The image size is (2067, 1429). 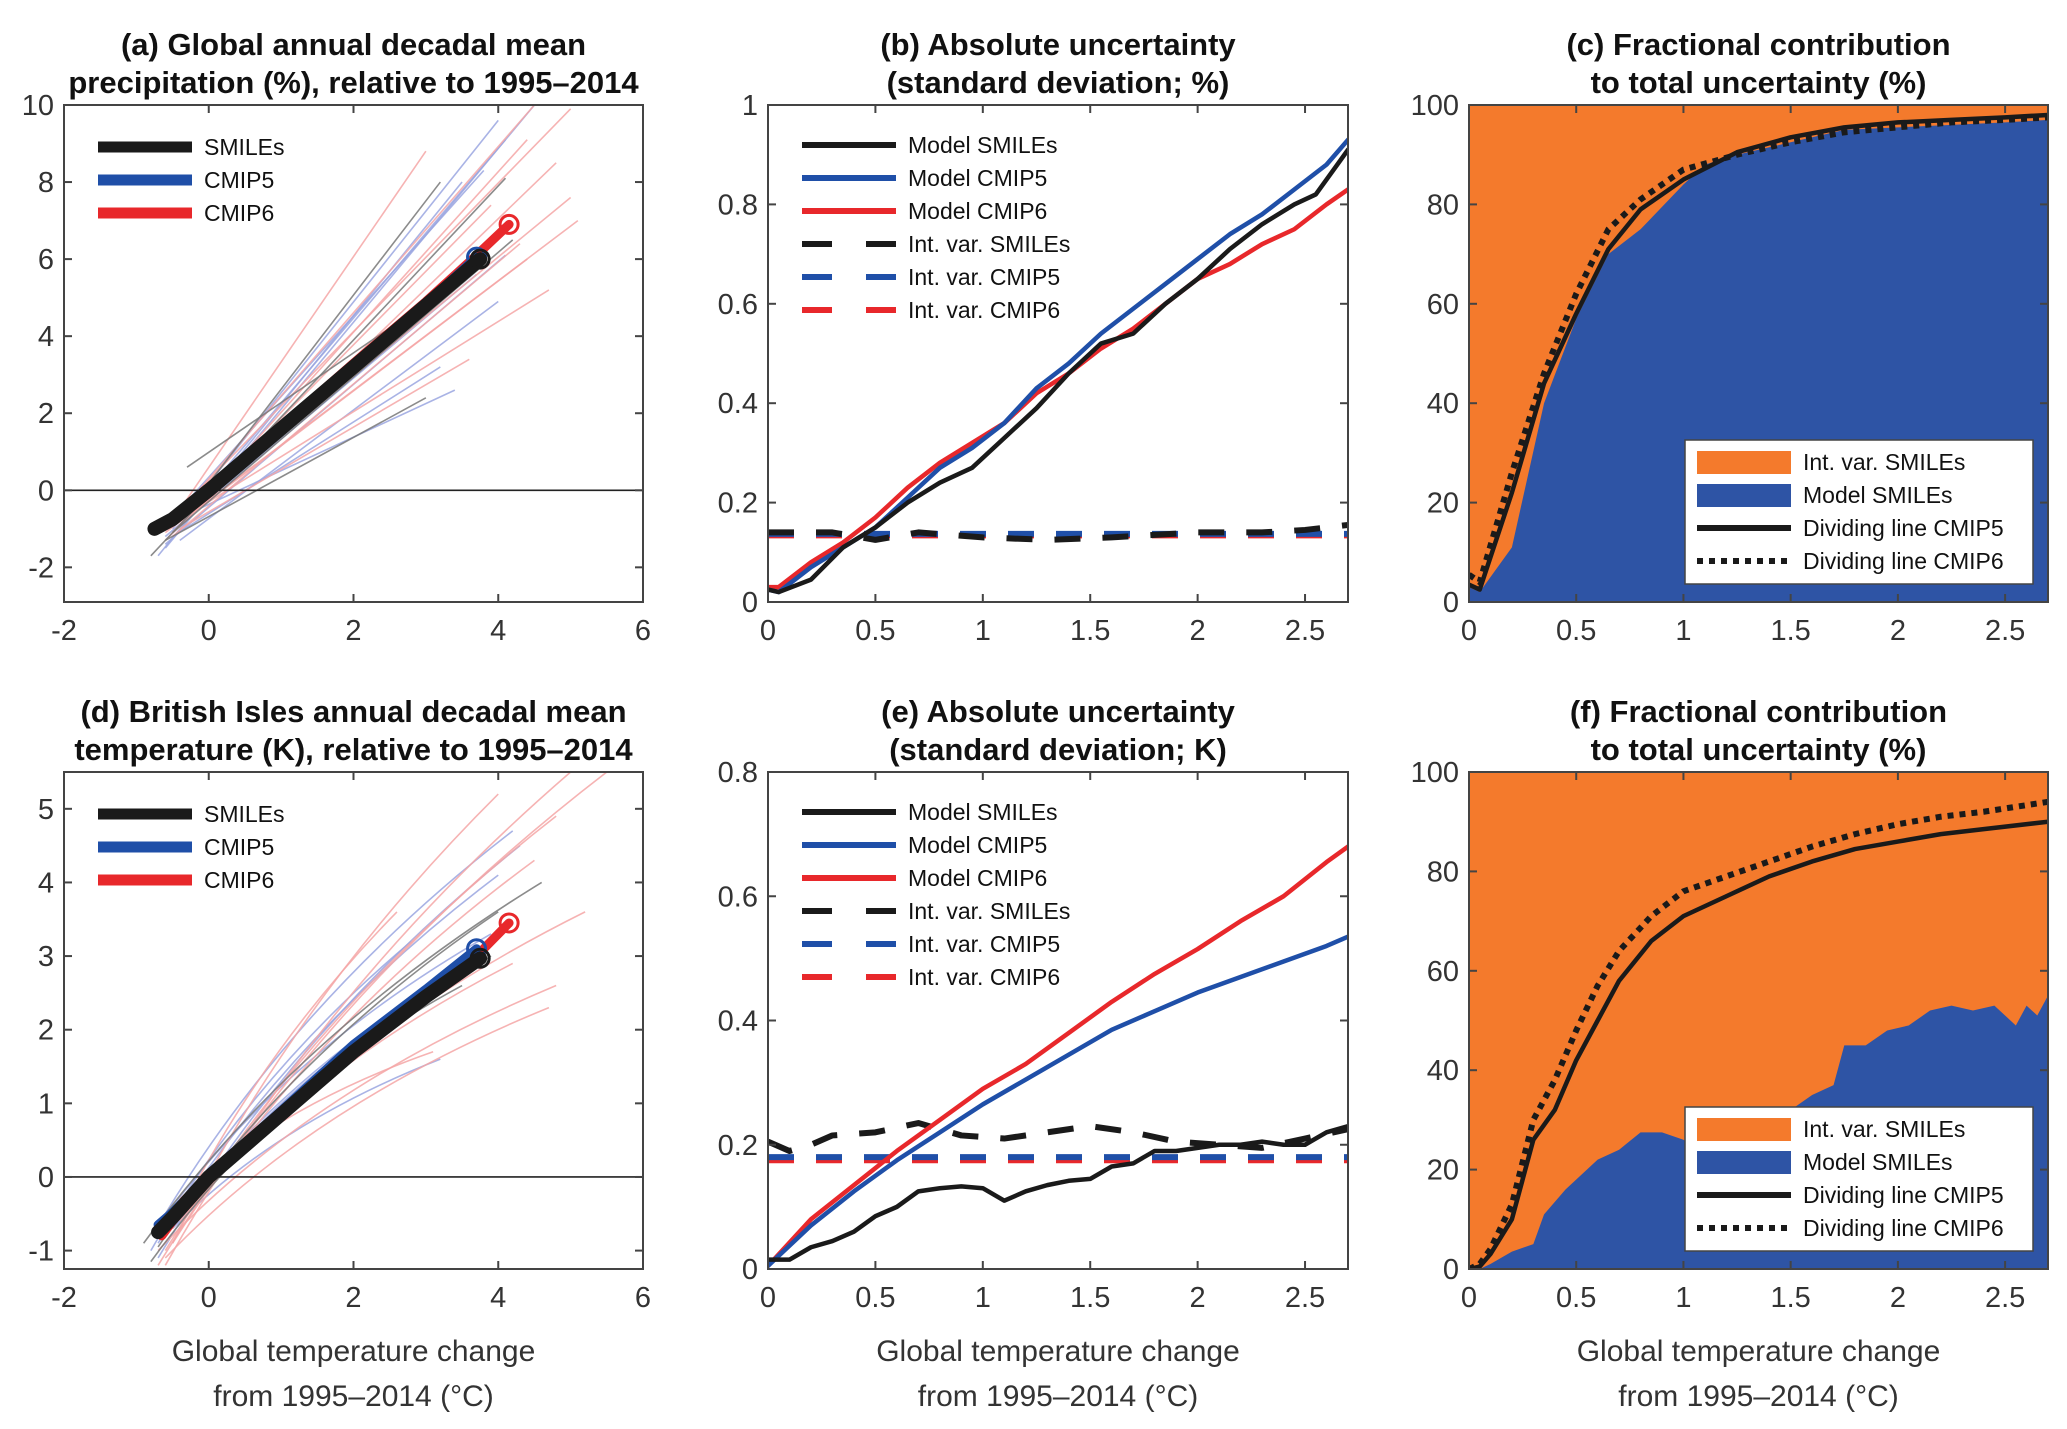 What do you see at coordinates (353, 711) in the screenshot?
I see `chart-title-line1: (d) British Isles annual decadal mean` at bounding box center [353, 711].